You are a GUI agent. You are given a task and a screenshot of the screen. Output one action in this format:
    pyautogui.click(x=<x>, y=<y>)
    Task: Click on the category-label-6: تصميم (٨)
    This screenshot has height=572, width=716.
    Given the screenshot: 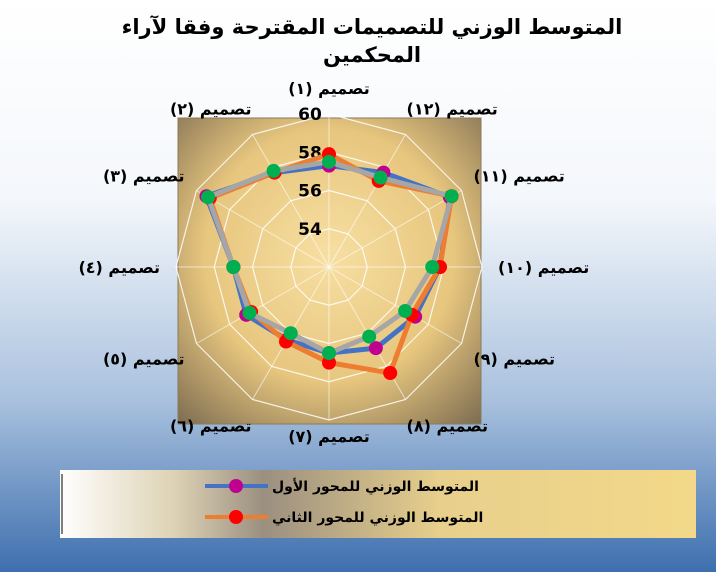 What is the action you would take?
    pyautogui.click(x=448, y=425)
    